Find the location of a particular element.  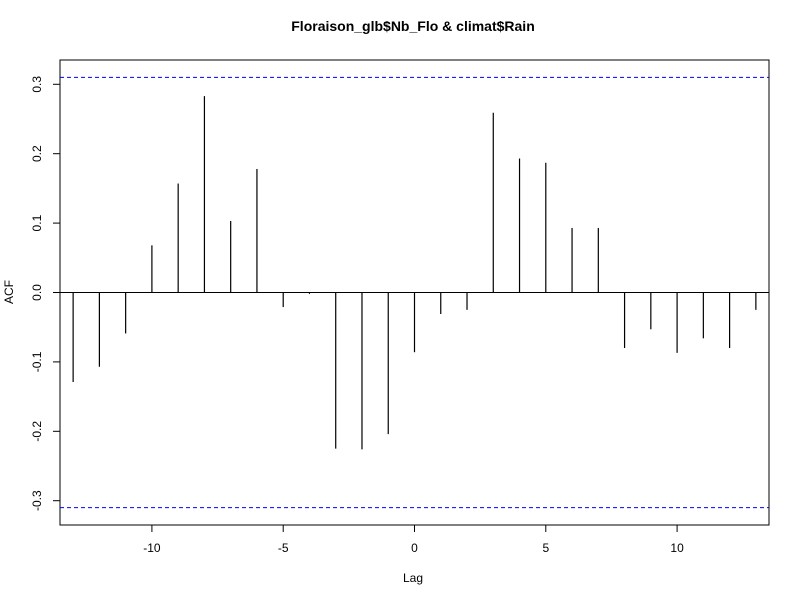

x-tick-label: 5 is located at coordinates (545, 548).